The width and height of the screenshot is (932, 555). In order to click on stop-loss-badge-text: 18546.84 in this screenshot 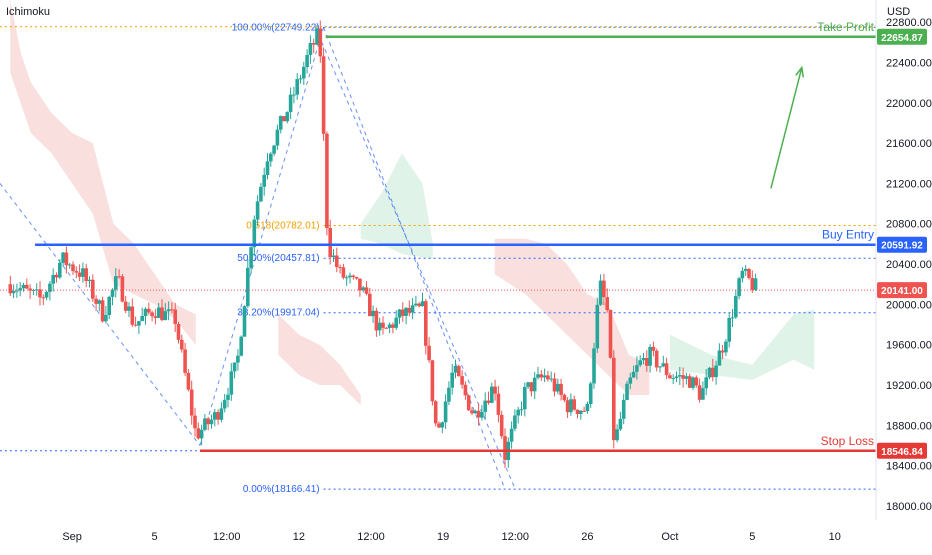, I will do `click(902, 452)`.